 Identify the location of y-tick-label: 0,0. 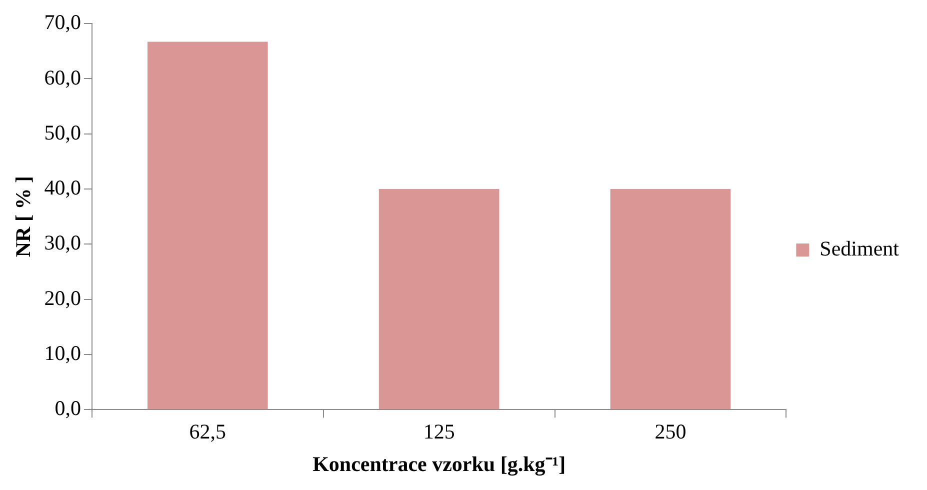
(67, 408).